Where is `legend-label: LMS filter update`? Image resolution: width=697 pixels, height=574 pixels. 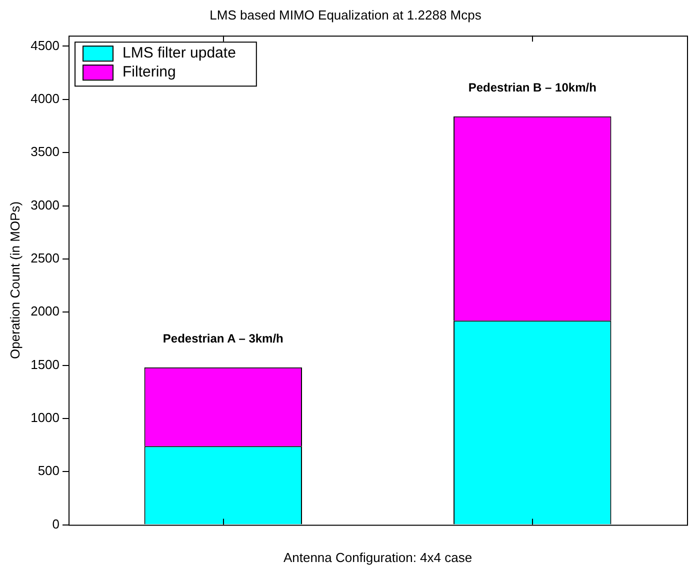 legend-label: LMS filter update is located at coordinates (179, 53).